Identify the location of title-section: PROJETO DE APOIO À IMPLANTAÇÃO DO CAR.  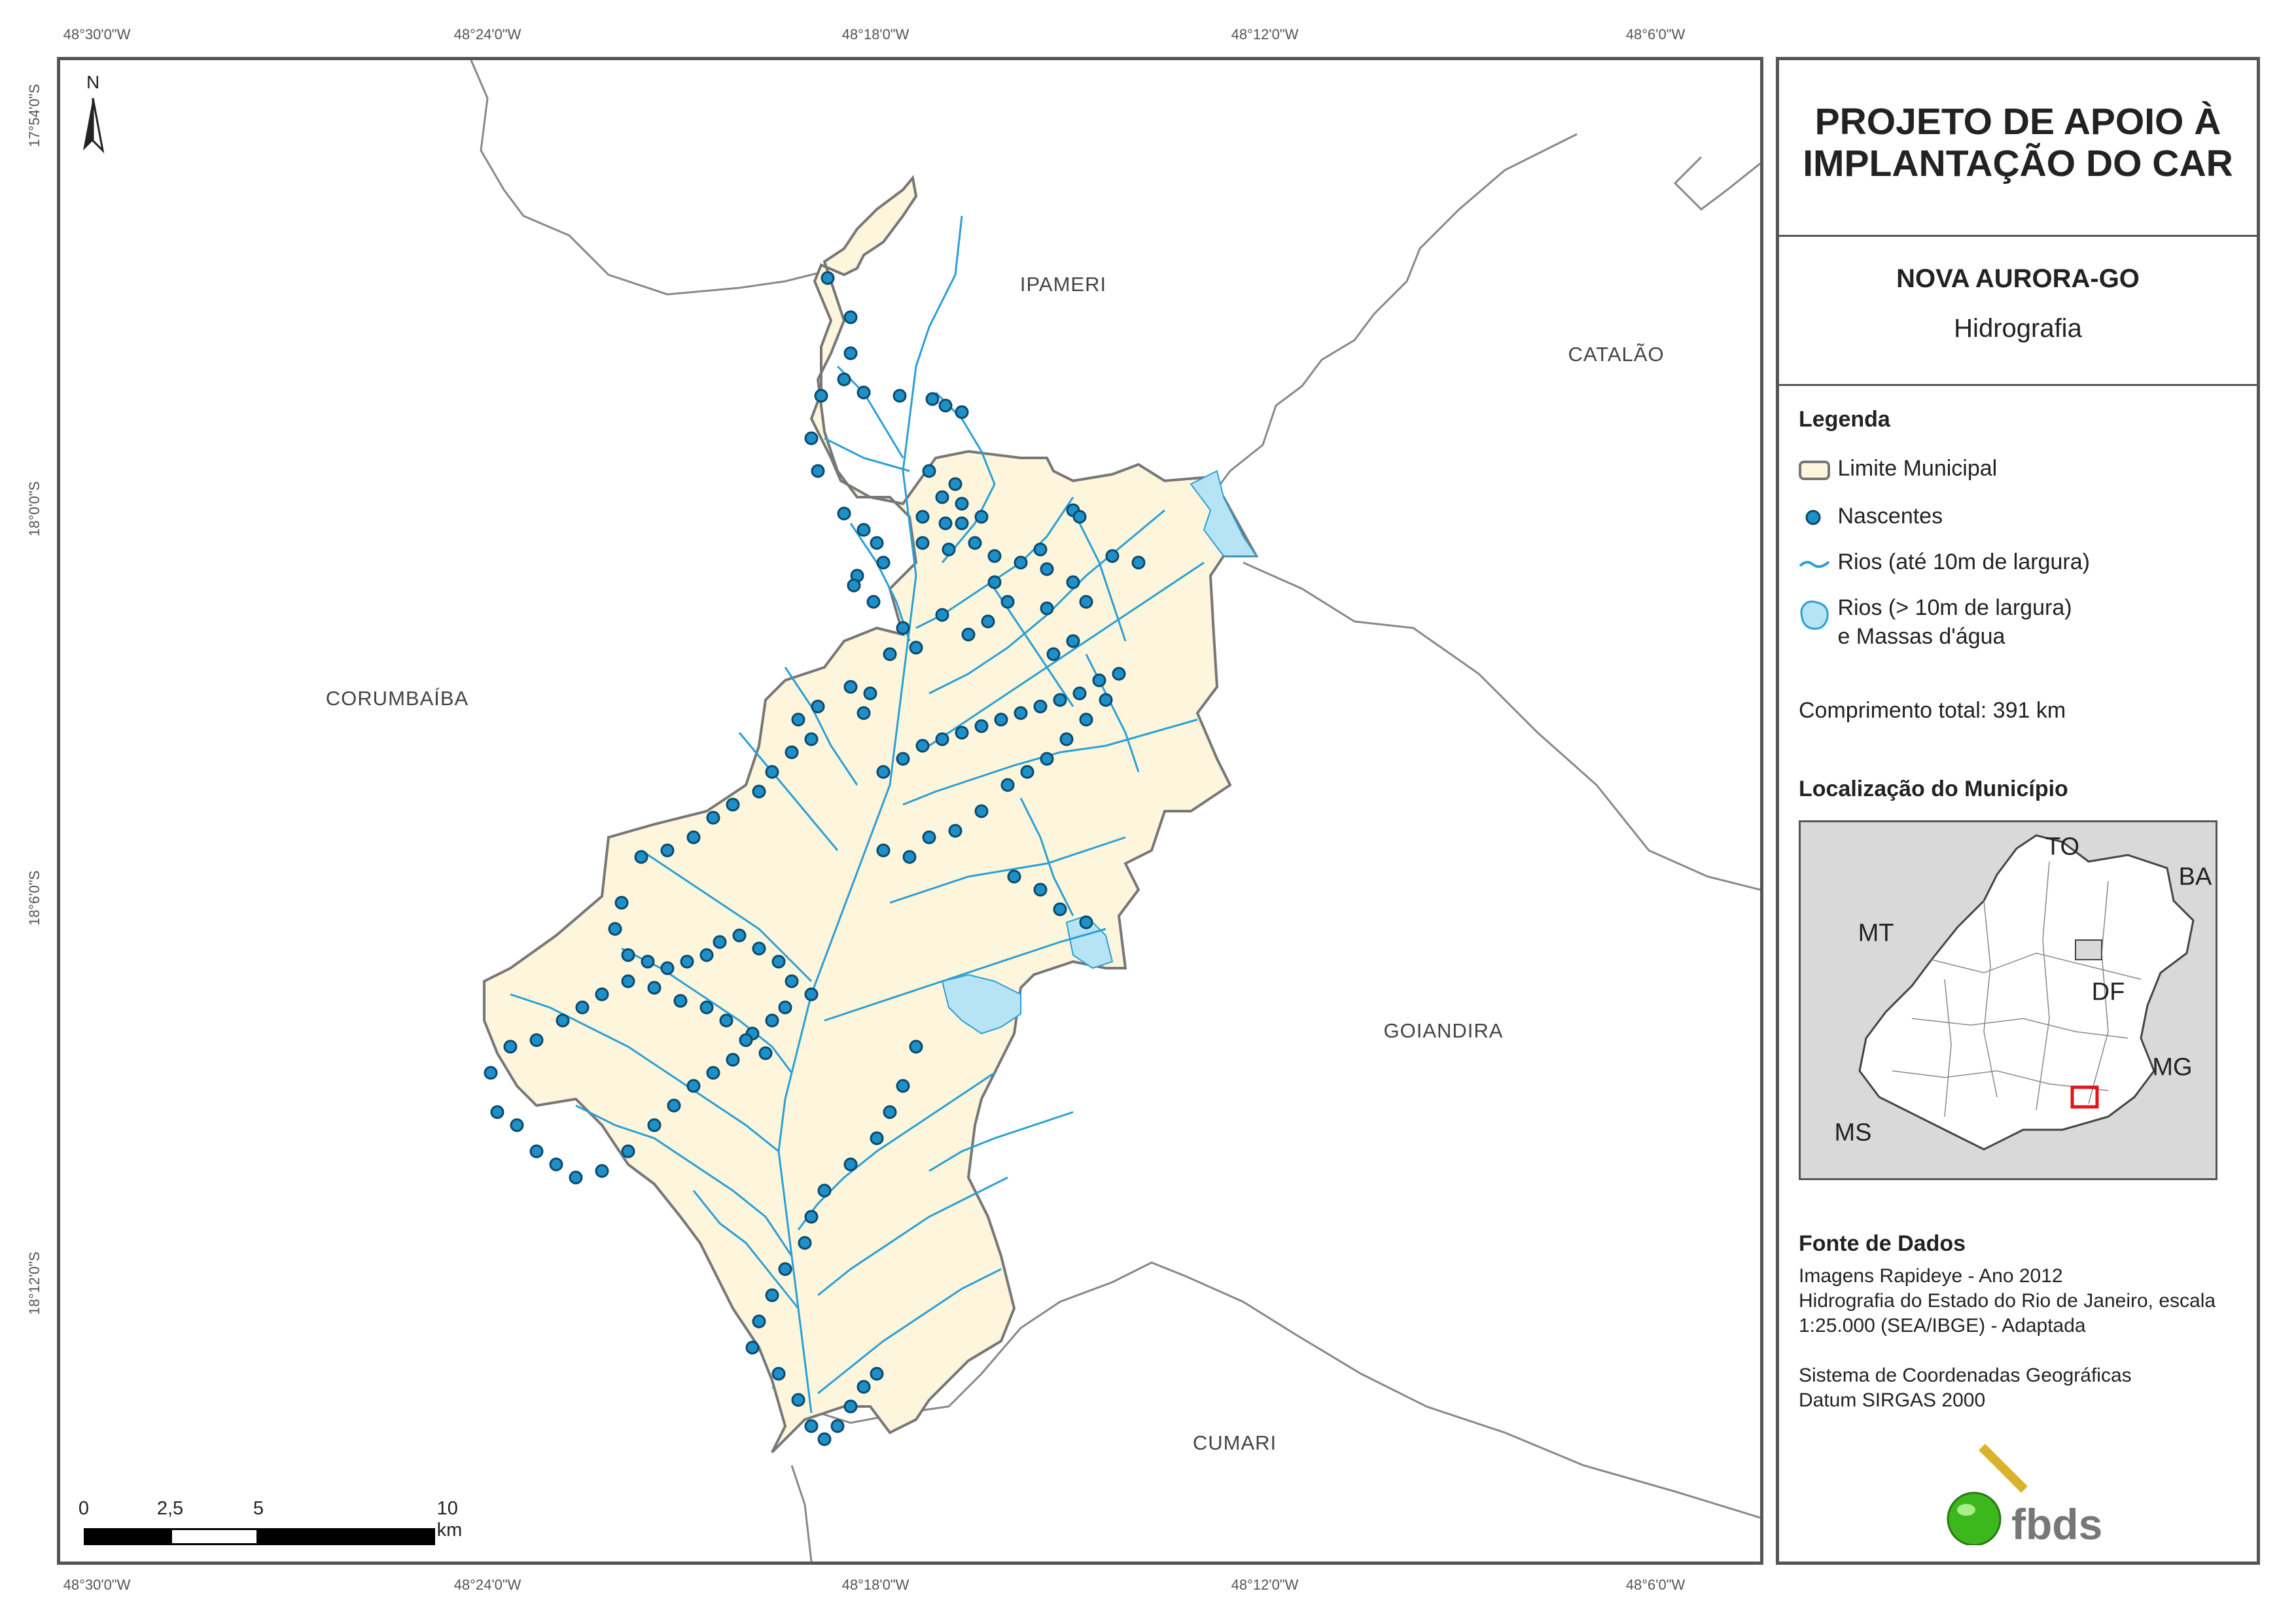
(2018, 148).